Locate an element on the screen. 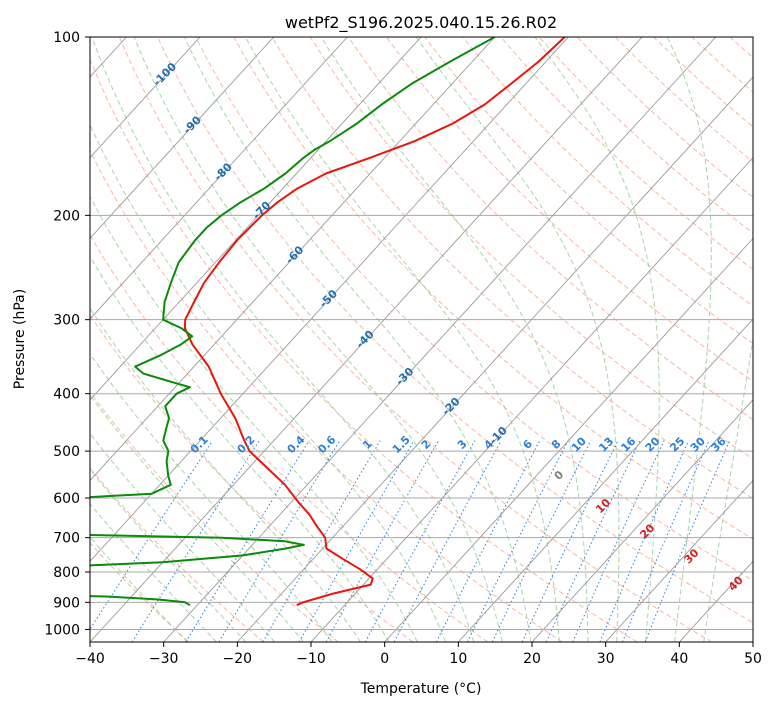  y-tick-label: 200 is located at coordinates (66, 216).